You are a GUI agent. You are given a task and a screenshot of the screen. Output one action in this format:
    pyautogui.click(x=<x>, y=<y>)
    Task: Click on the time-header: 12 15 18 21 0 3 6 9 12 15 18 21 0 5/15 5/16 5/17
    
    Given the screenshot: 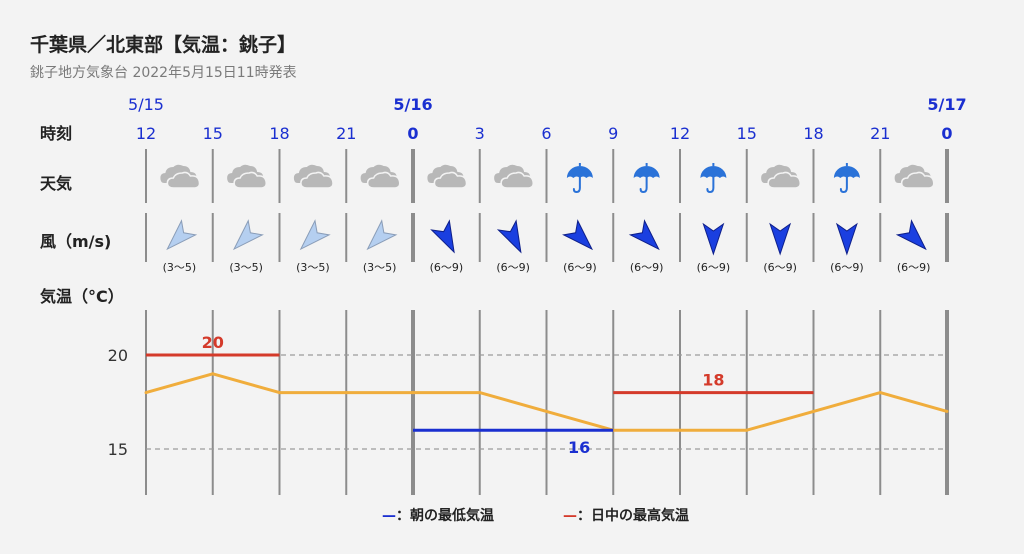 What is the action you would take?
    pyautogui.click(x=547, y=119)
    